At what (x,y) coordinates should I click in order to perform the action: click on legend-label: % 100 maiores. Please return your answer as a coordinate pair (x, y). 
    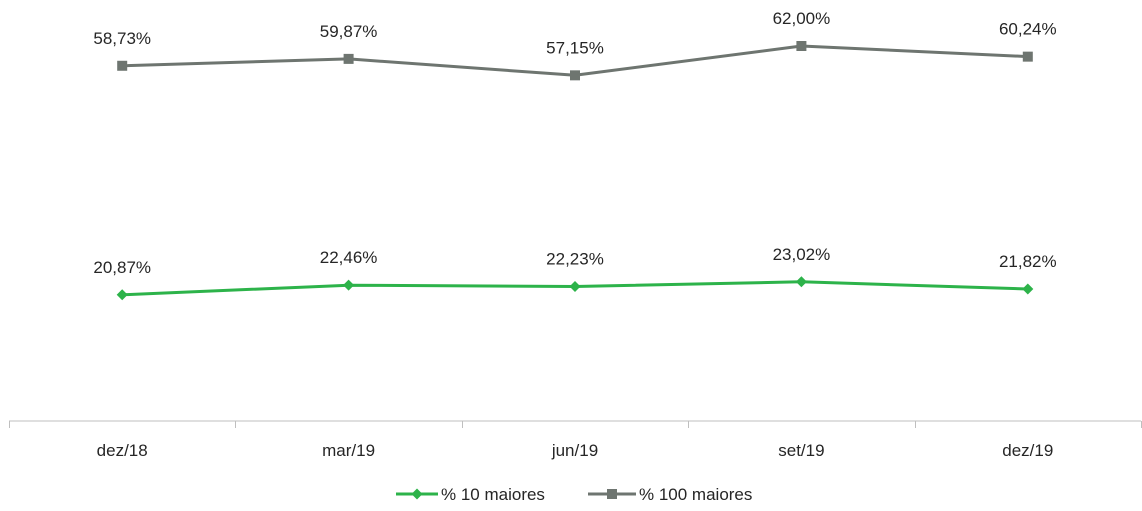
    Looking at the image, I should click on (695, 494).